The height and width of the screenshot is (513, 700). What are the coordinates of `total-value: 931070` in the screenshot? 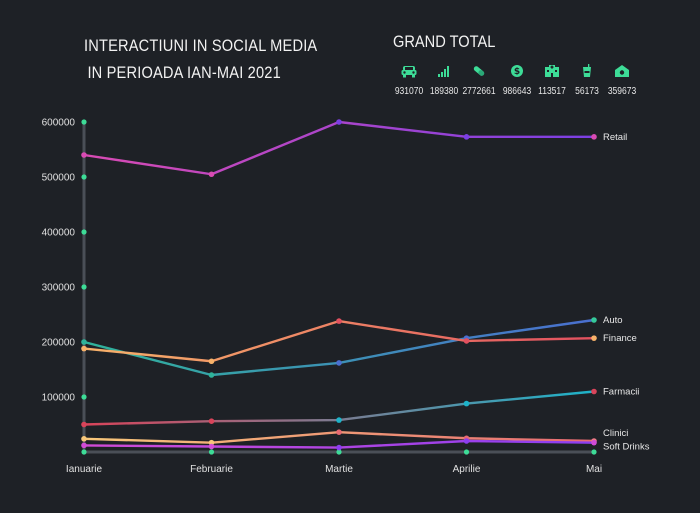 It's located at (409, 91).